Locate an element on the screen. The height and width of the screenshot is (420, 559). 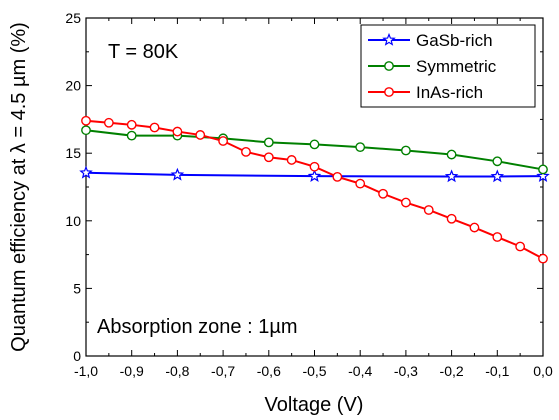
series-symmetric is located at coordinates (314, 150).